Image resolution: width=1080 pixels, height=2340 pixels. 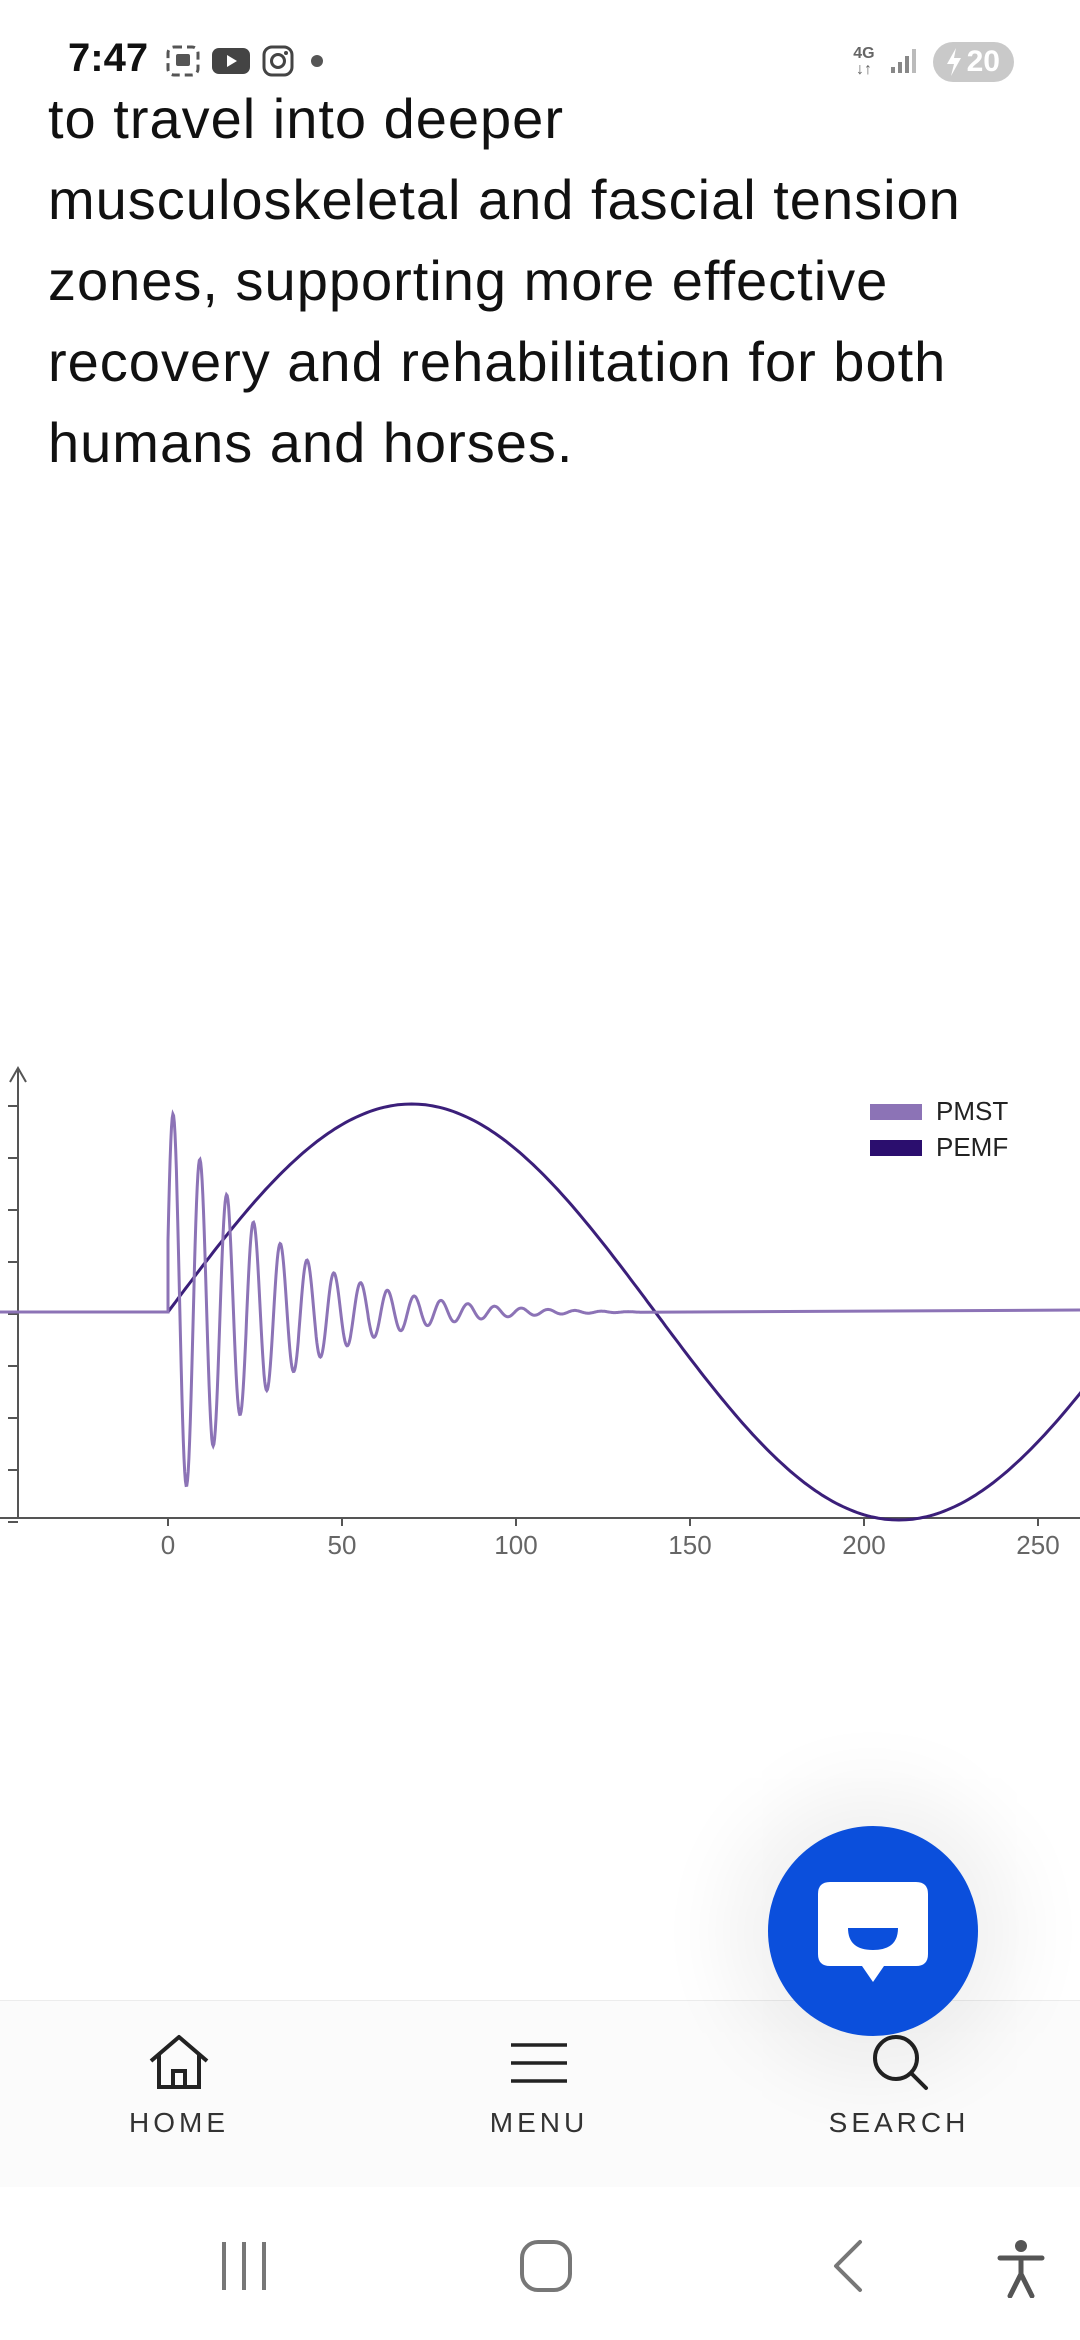 I want to click on x-ticks: 0 50 100 150 200 250, so click(x=610, y=1539).